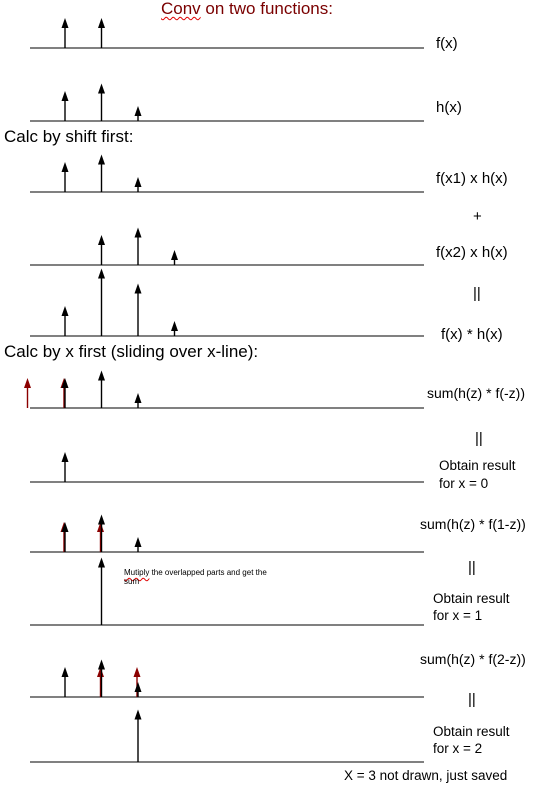 The height and width of the screenshot is (787, 538). What do you see at coordinates (472, 178) in the screenshot?
I see `fx1-times-h-label: f(x1) x h(x)` at bounding box center [472, 178].